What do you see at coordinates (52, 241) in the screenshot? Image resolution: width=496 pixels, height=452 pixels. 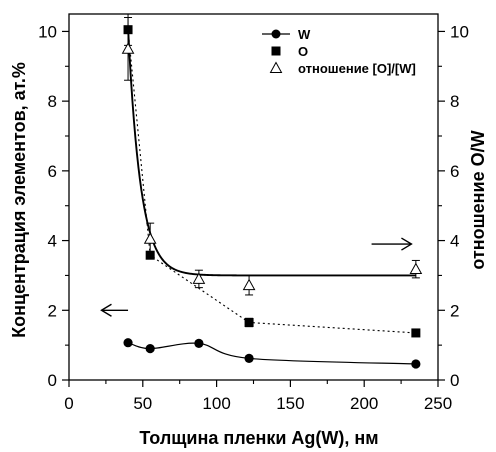 I see `y-tick-label: 4` at bounding box center [52, 241].